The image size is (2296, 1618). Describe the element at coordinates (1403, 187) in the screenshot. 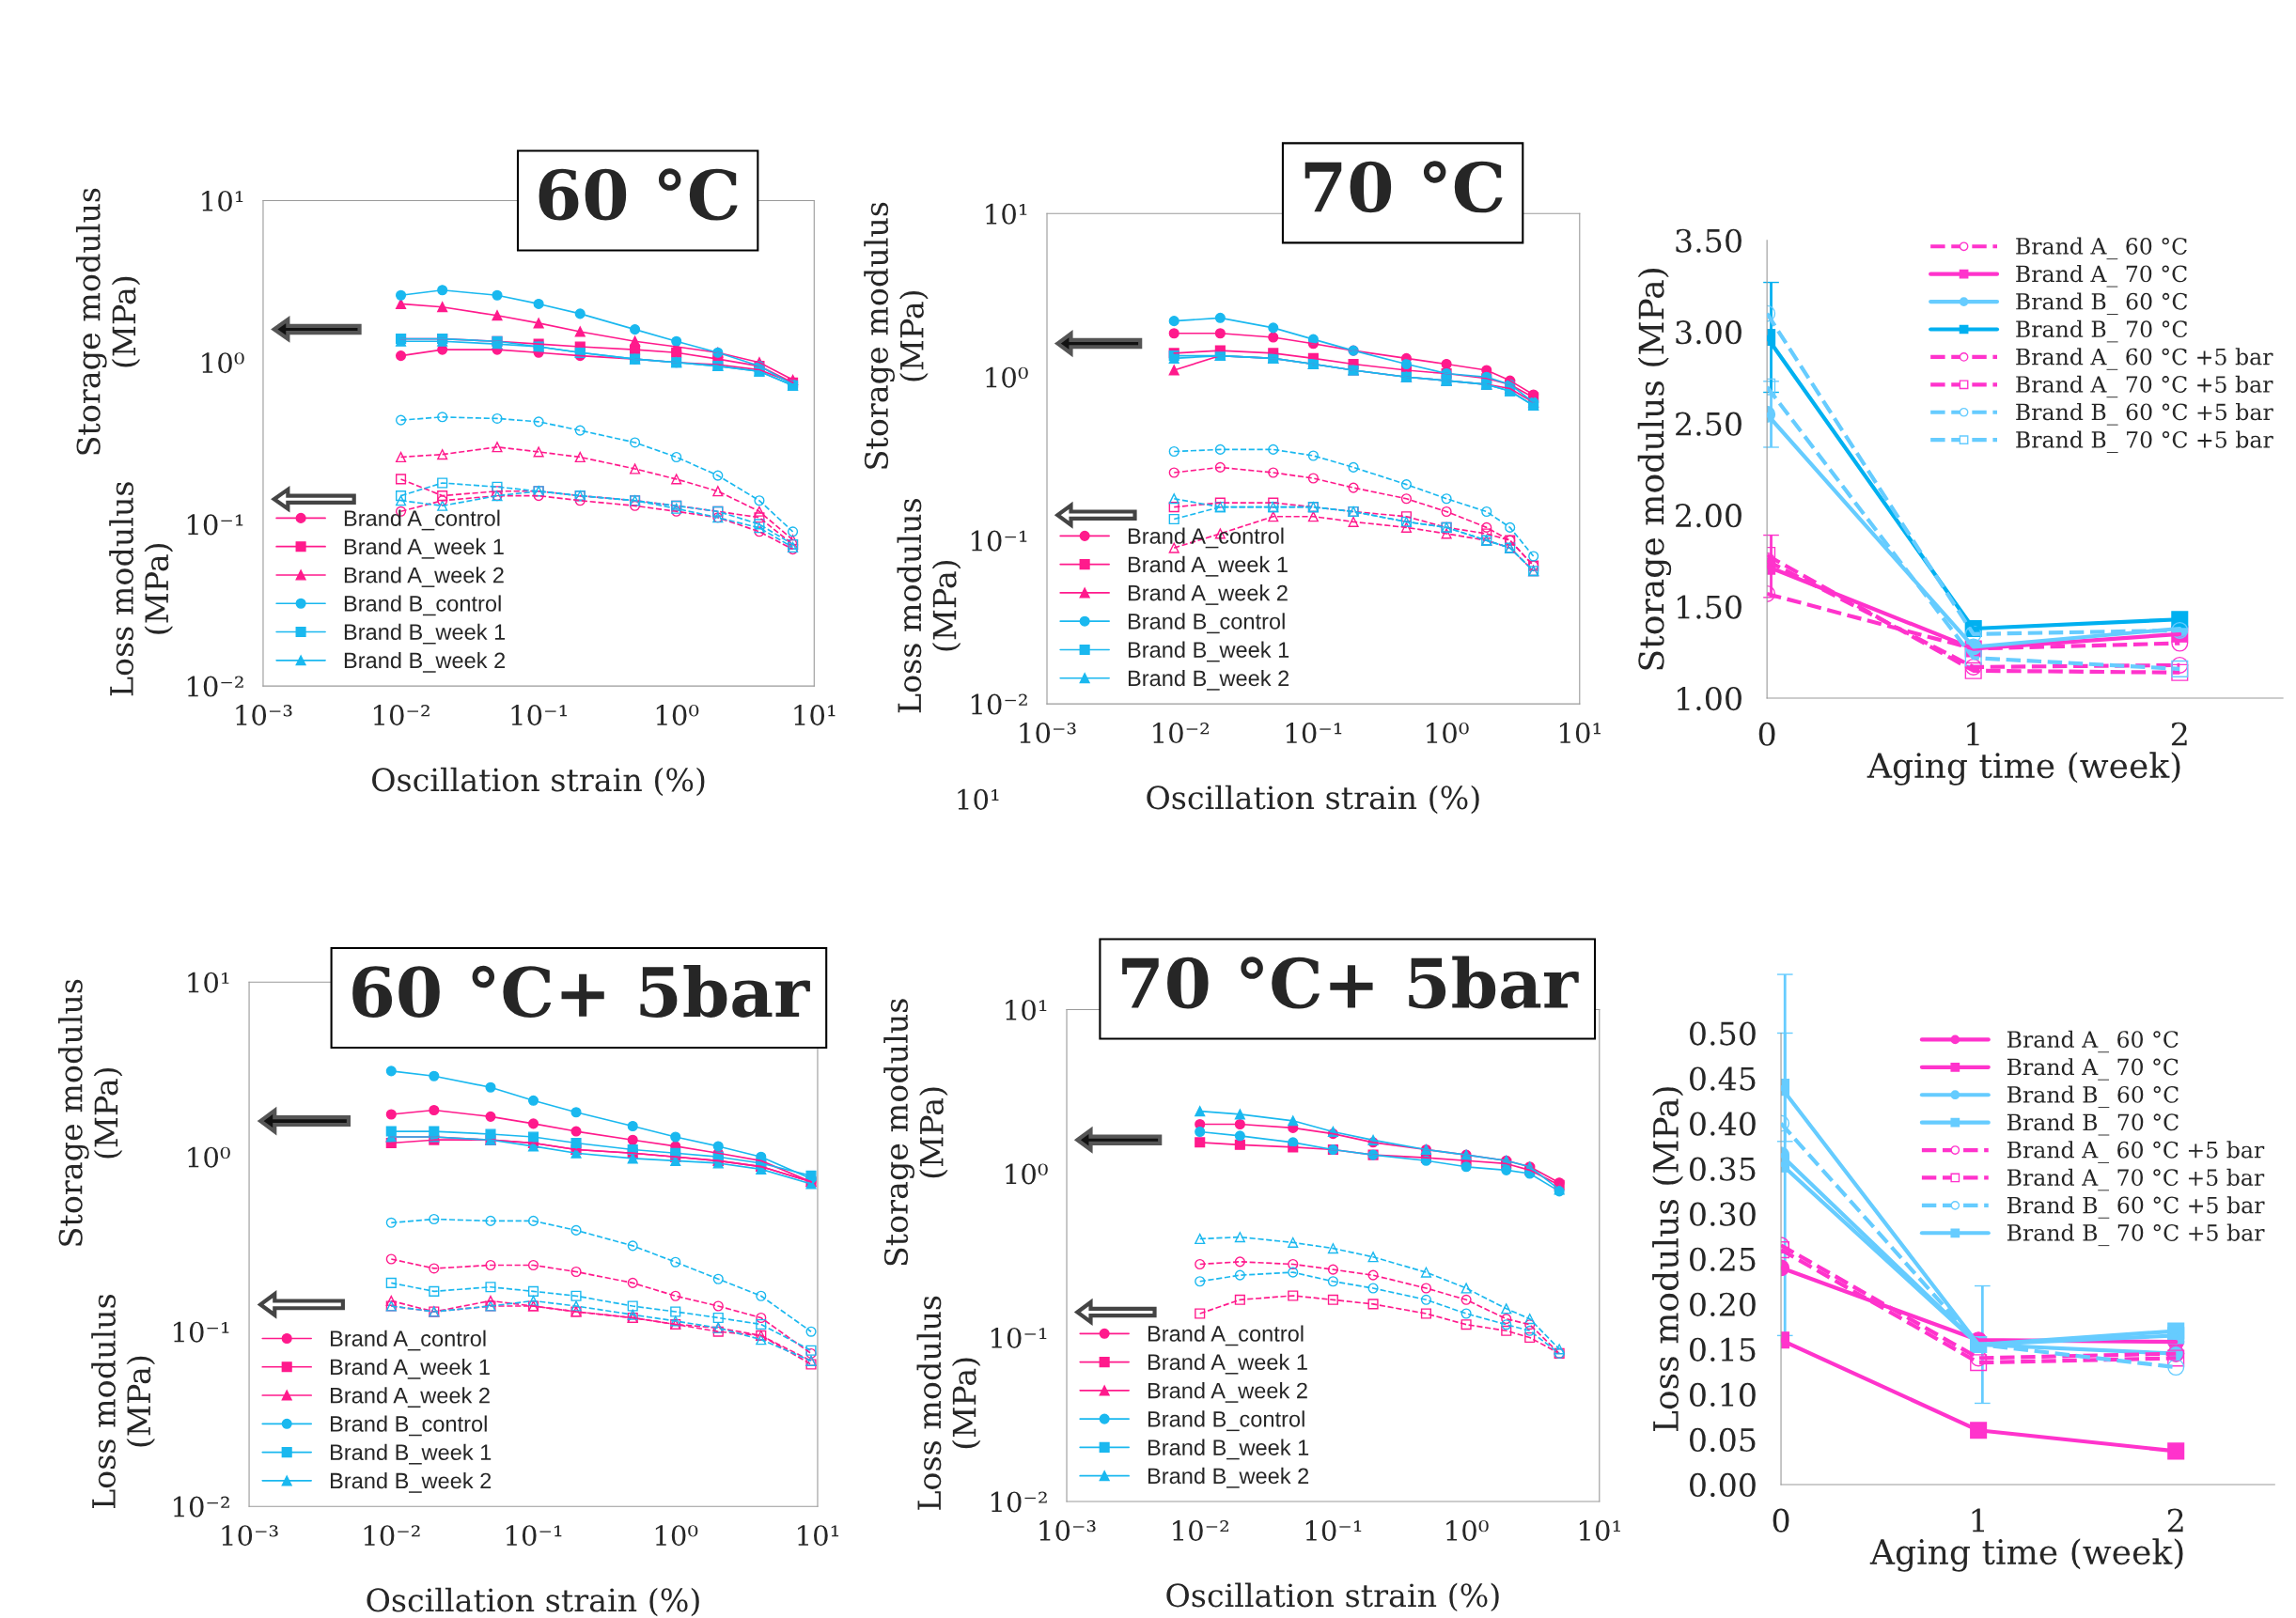

I see `chart-title: 70 °C` at that location.